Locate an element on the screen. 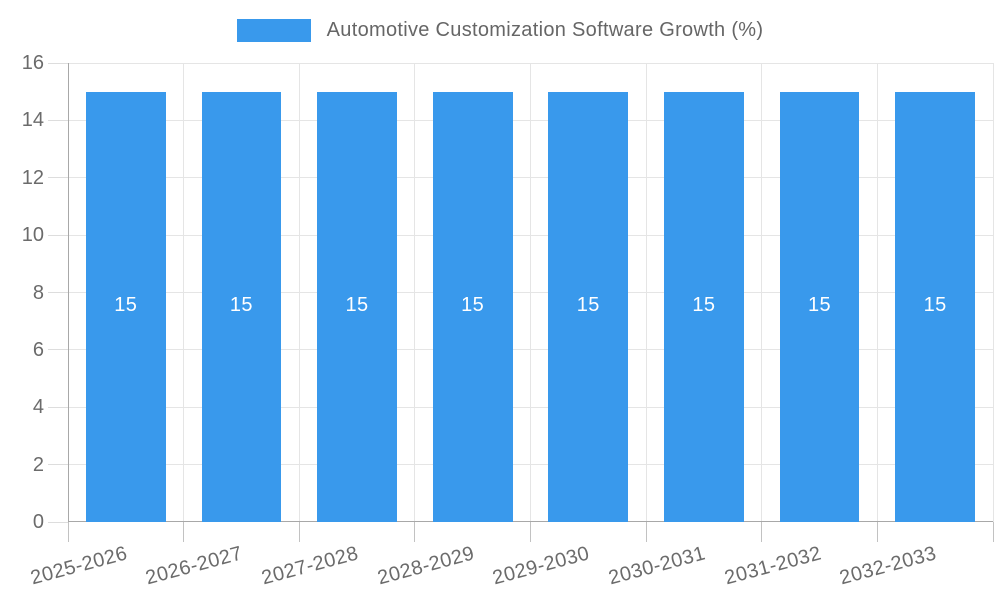 Image resolution: width=1000 pixels, height=600 pixels. y-tick-label: 4 is located at coordinates (38, 407).